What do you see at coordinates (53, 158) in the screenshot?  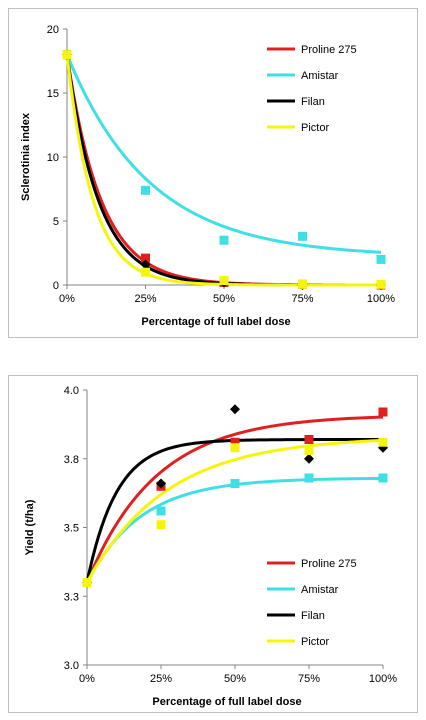 I see `y-tick-label: 10` at bounding box center [53, 158].